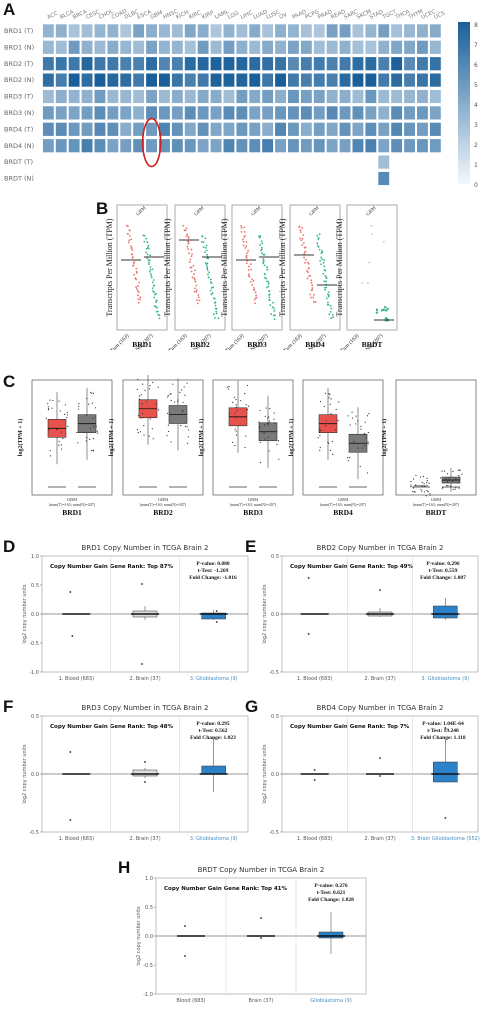 The height and width of the screenshot is (1015, 484). I want to click on cn-ttest: t-Test: 0.559, so click(443, 571).